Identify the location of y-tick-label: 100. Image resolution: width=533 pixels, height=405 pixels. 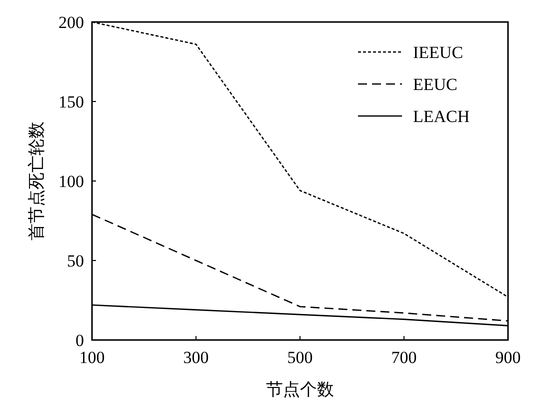
(71, 181).